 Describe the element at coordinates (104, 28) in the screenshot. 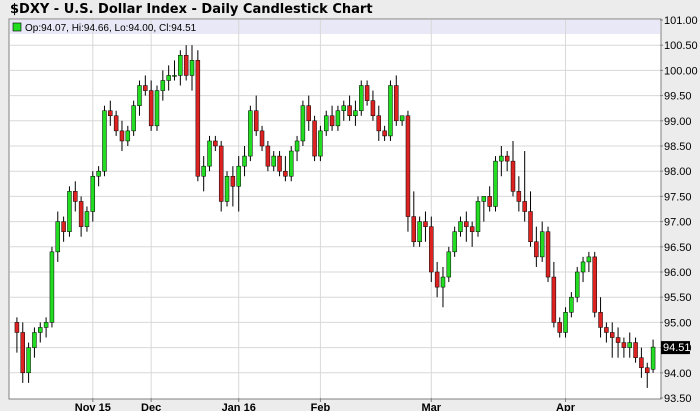

I see `legend: Op:94.07, Hi:94.66, Lo:94.00, Cl:94.51` at that location.